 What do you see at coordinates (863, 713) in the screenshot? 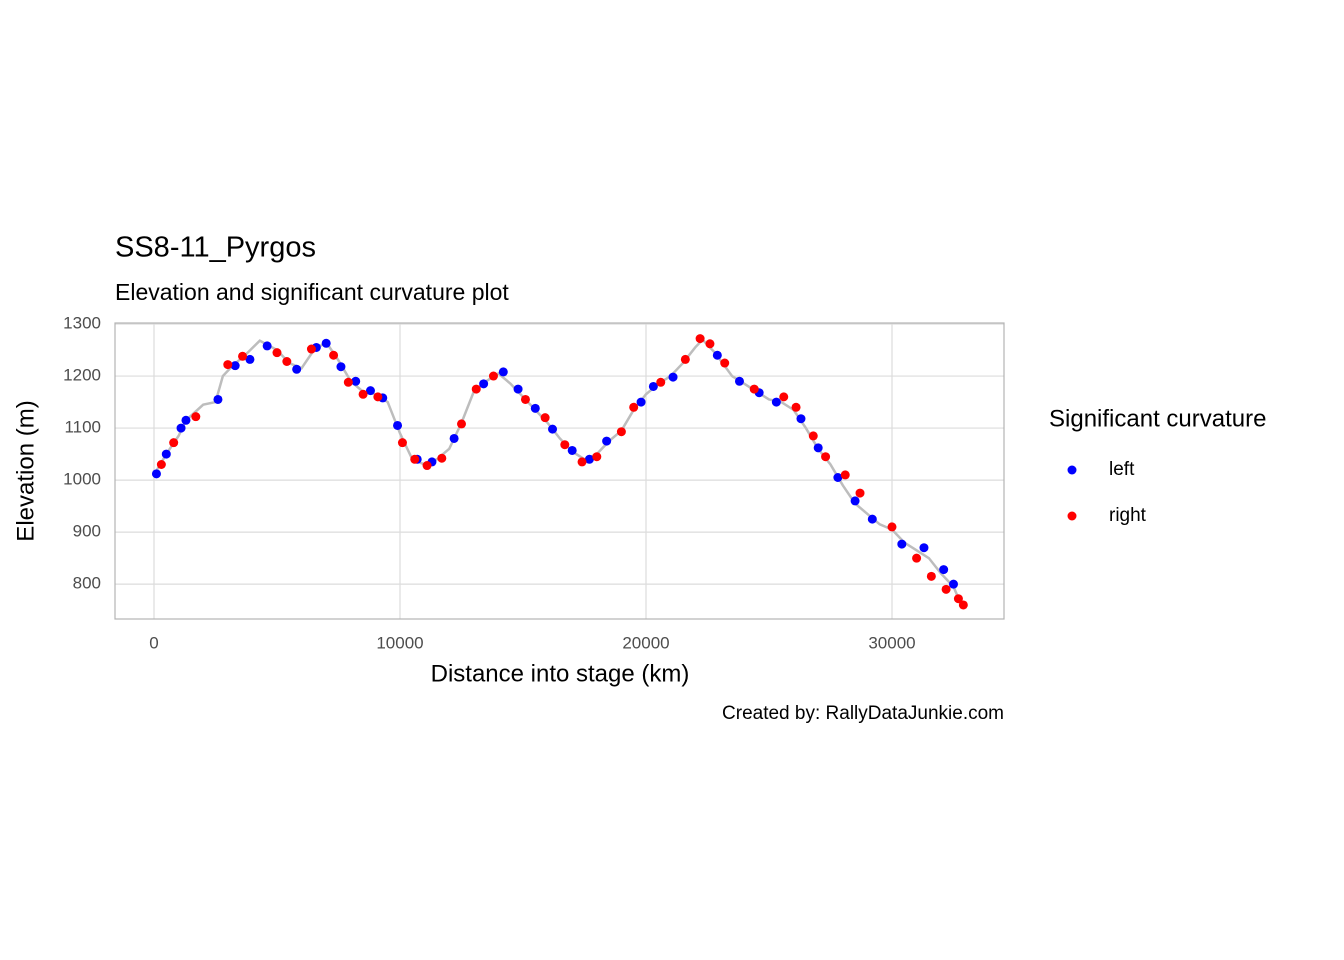
I see `caption: Created by: RallyDataJunkie.com` at bounding box center [863, 713].